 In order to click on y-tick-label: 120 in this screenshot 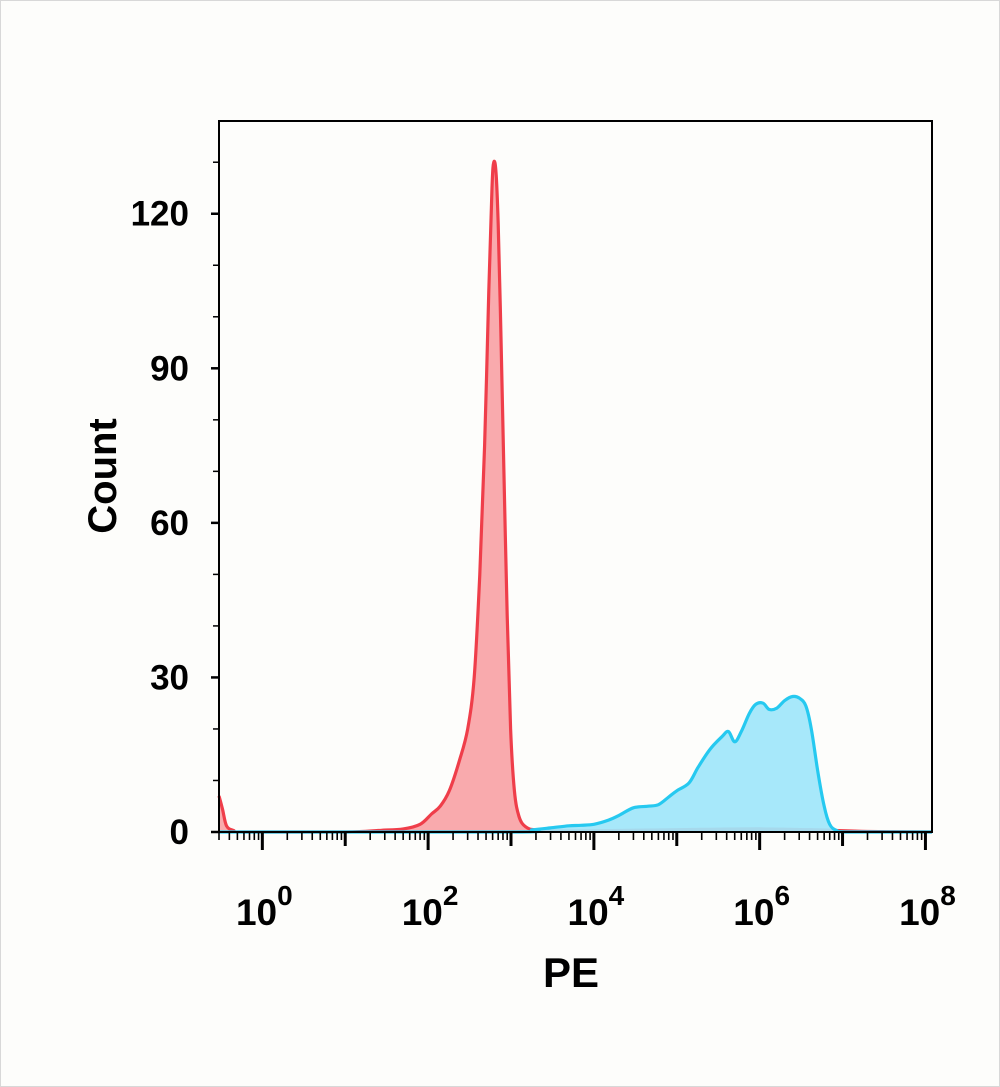, I will do `click(160, 214)`.